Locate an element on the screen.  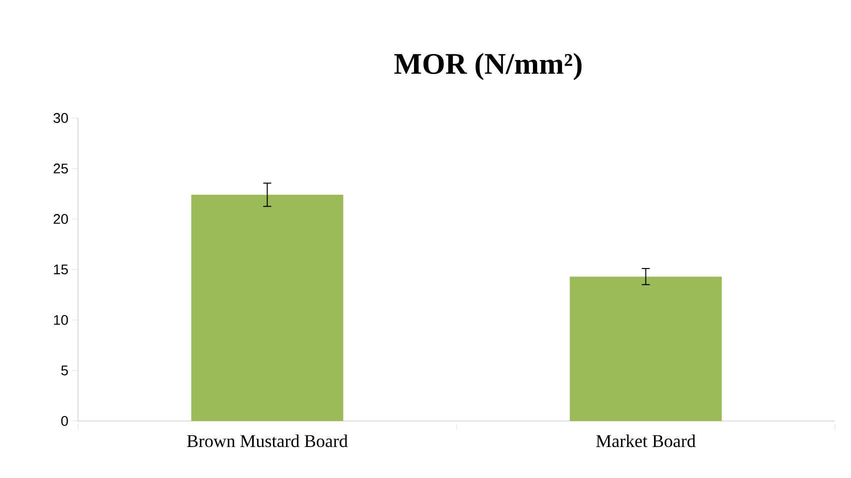
x-tick-label: Brown Mustard Board is located at coordinates (267, 441).